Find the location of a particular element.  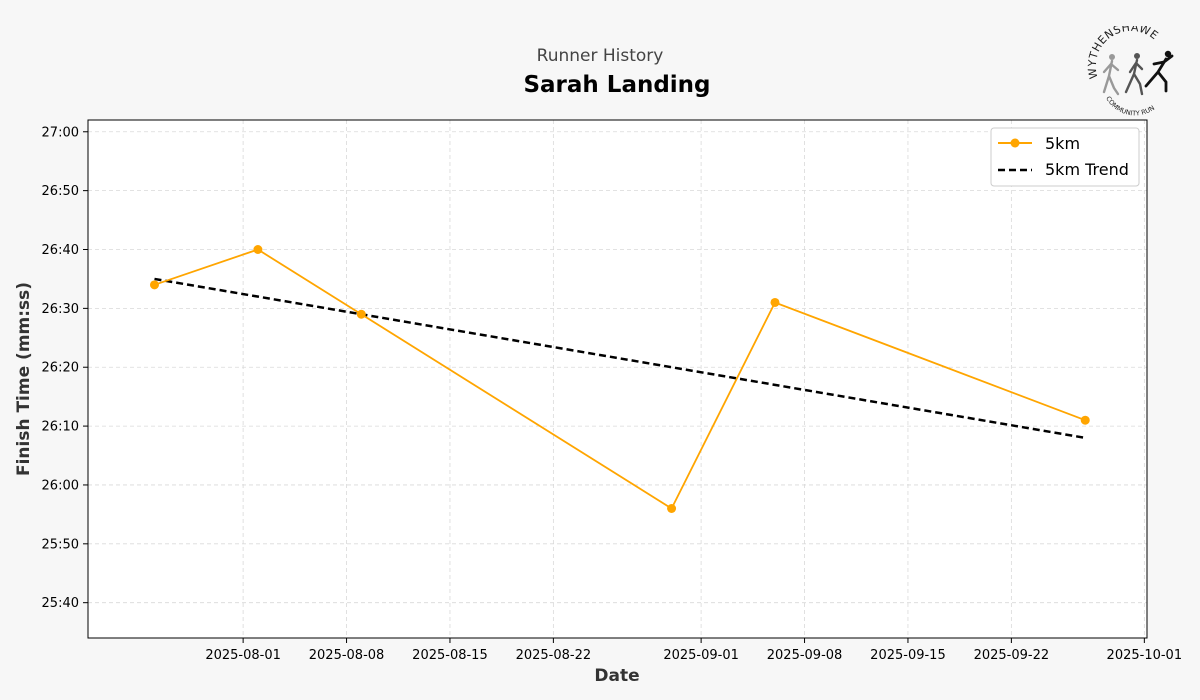

x-tick-label: 2025-09-08 is located at coordinates (805, 655).